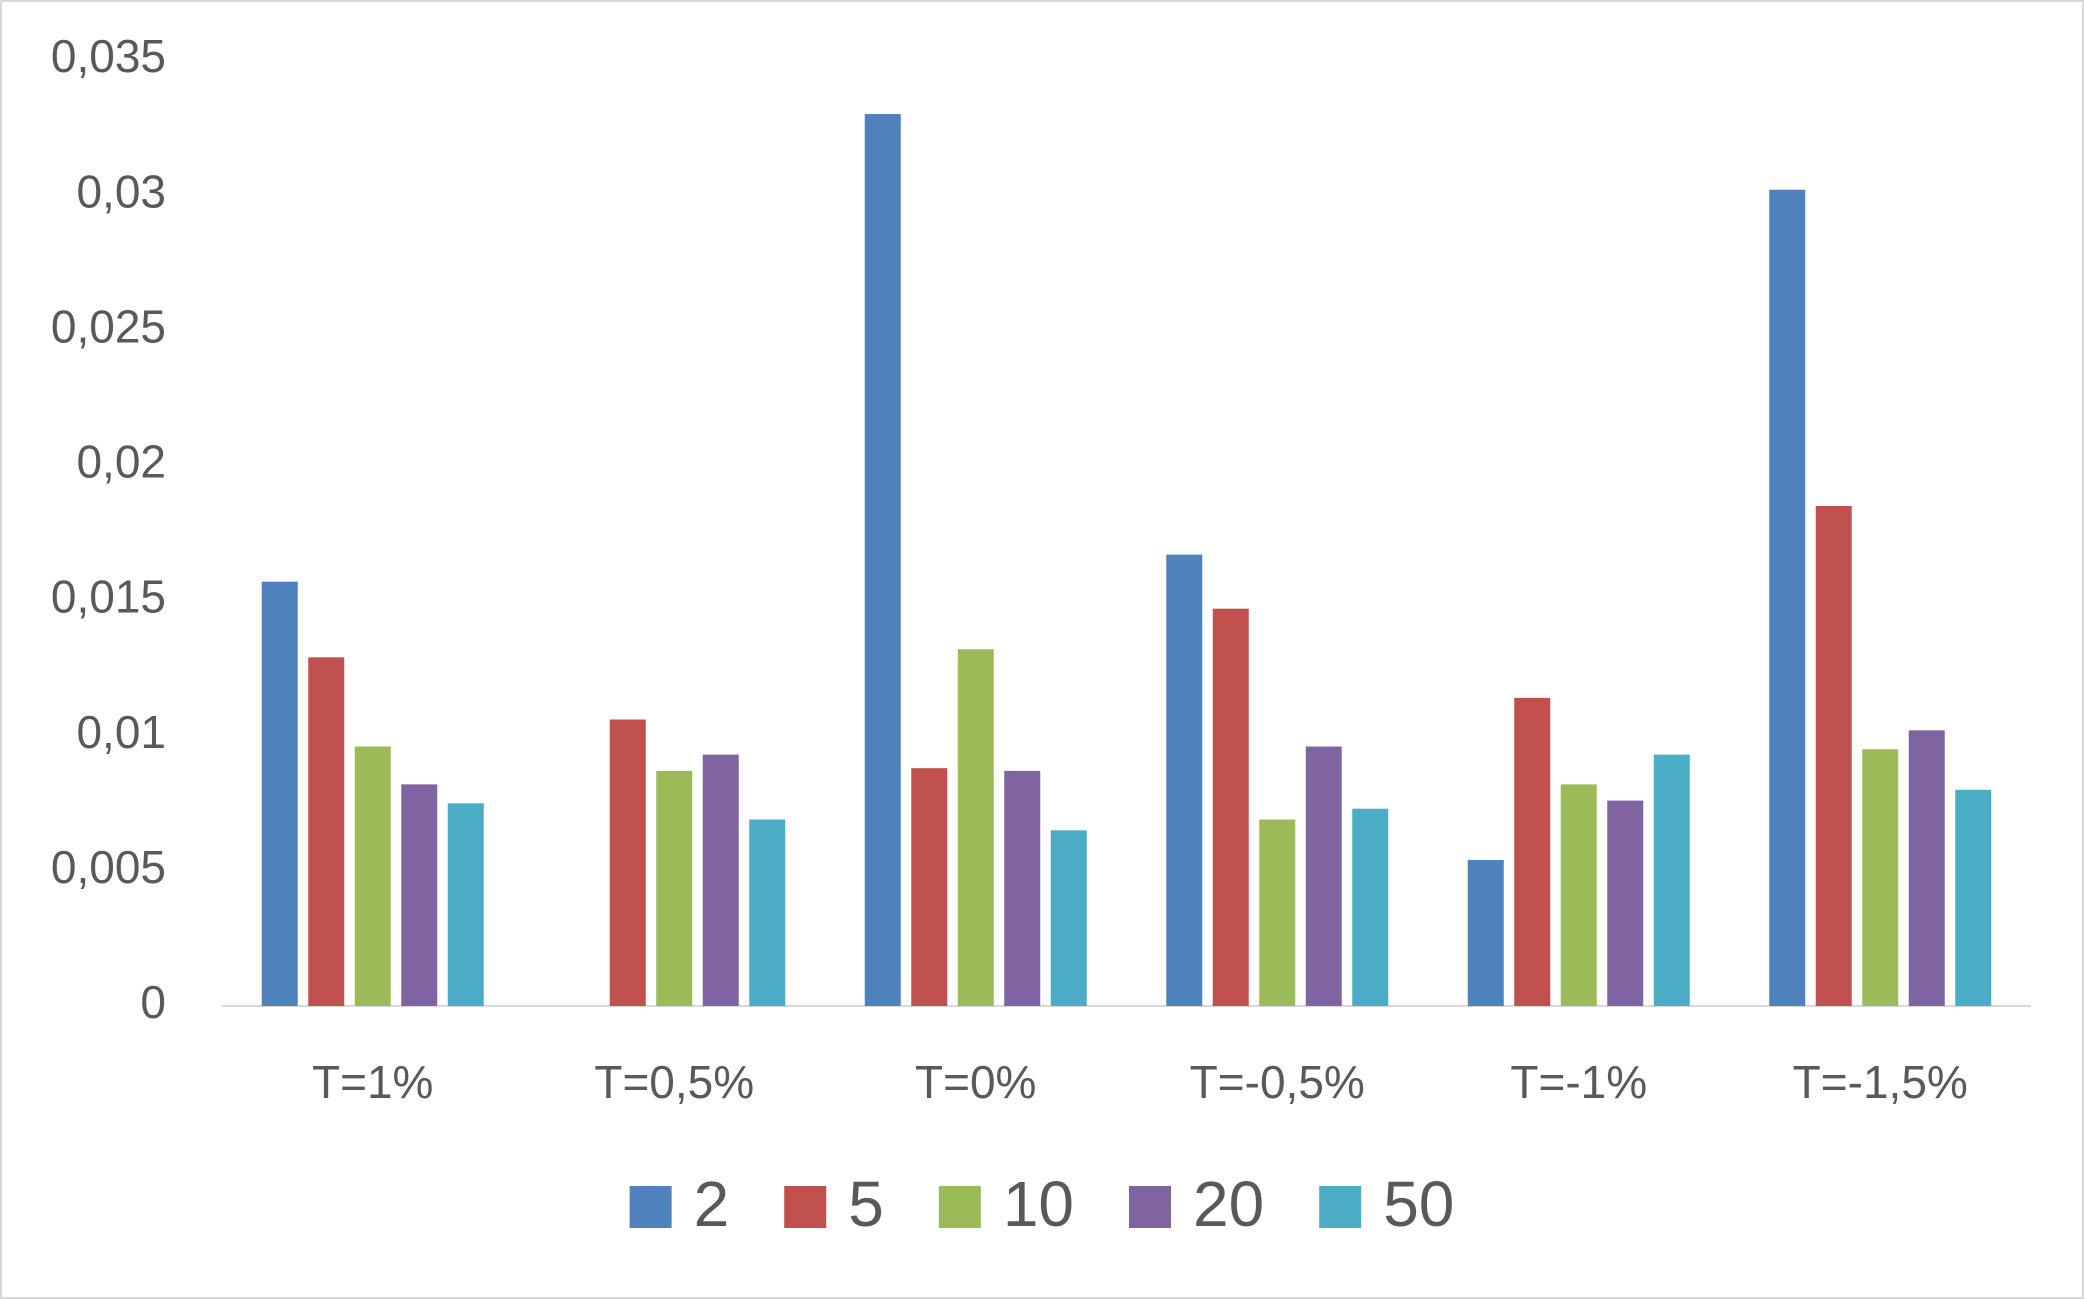 The height and width of the screenshot is (1299, 2084). I want to click on y-tick-label: 0,01, so click(121, 732).